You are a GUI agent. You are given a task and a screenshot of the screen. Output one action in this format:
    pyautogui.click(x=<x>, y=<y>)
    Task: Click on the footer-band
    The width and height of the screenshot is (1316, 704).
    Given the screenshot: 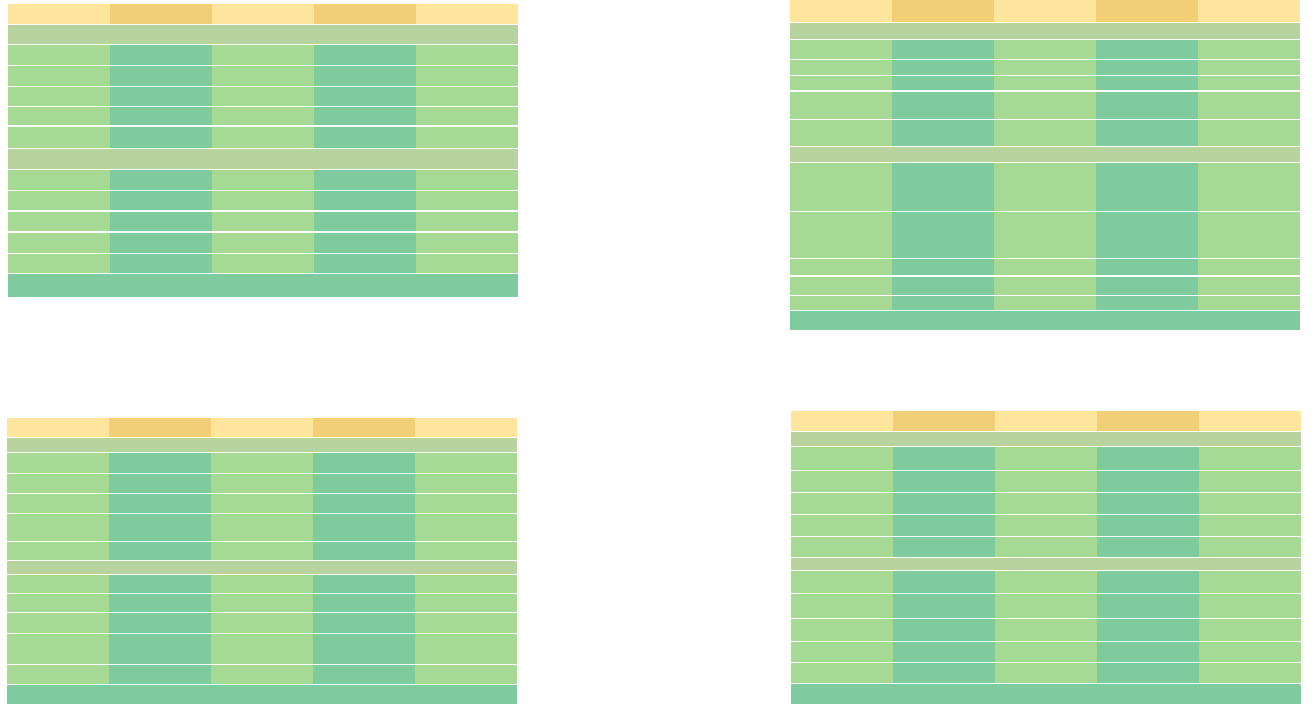 What is the action you would take?
    pyautogui.click(x=262, y=694)
    